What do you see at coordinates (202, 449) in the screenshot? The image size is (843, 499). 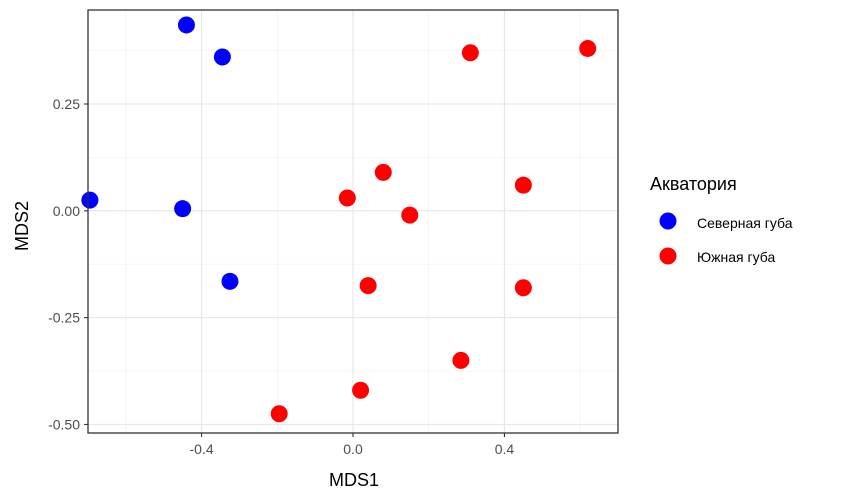 I see `x-tick-label: -0.4` at bounding box center [202, 449].